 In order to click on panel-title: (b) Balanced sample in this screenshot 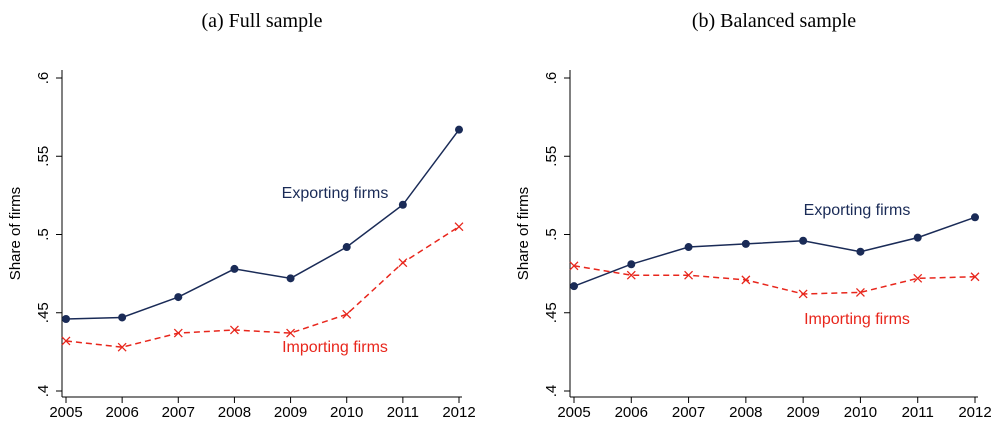, I will do `click(774, 21)`.